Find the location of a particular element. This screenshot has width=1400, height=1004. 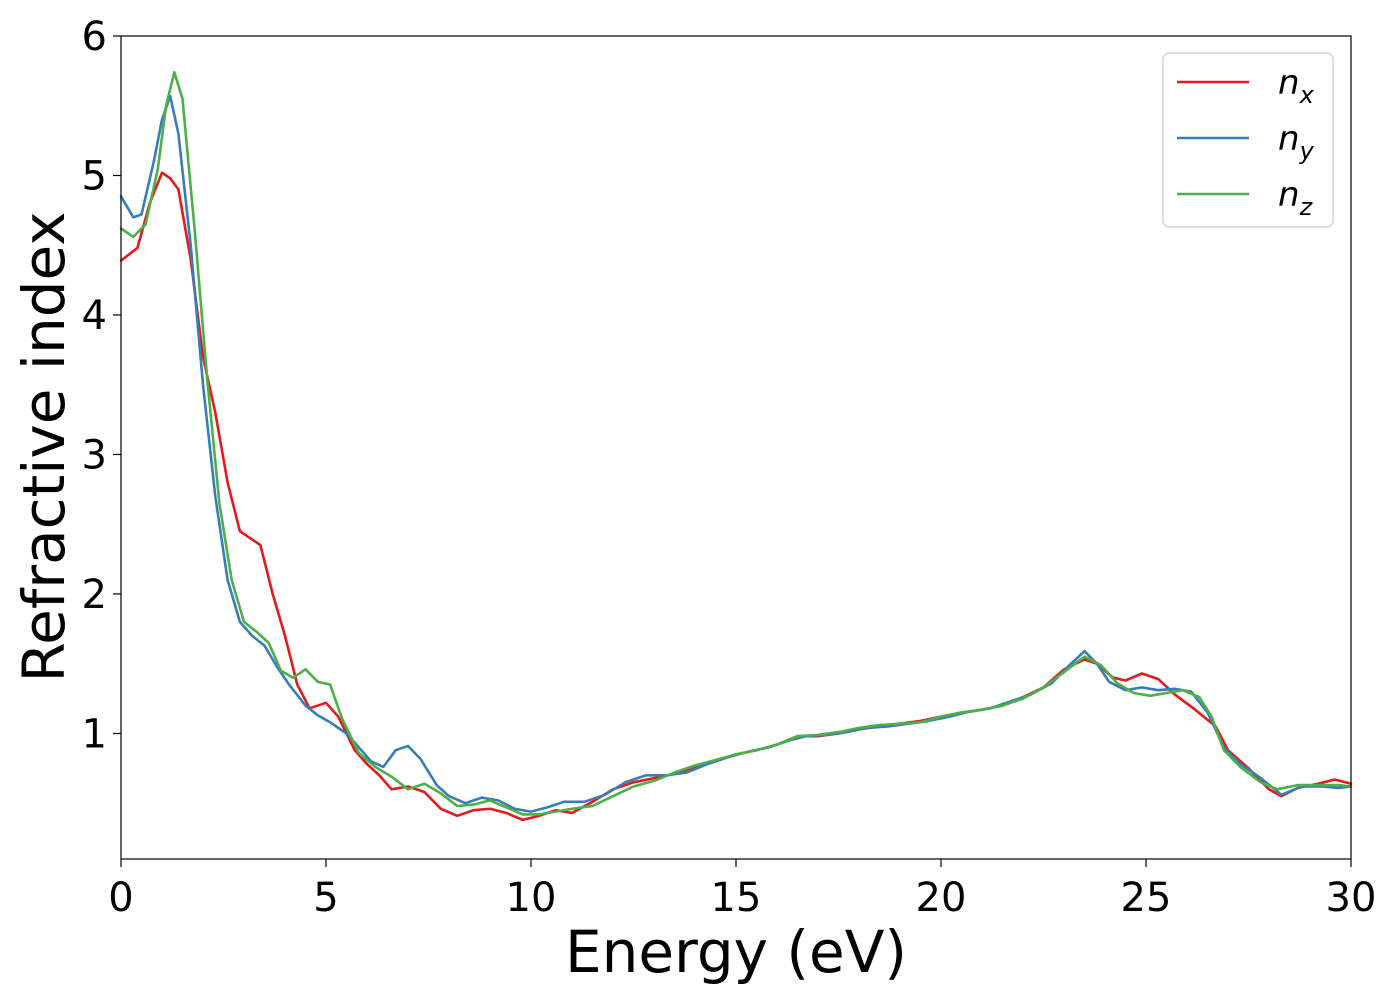

x-tick-label: 20 is located at coordinates (941, 898).